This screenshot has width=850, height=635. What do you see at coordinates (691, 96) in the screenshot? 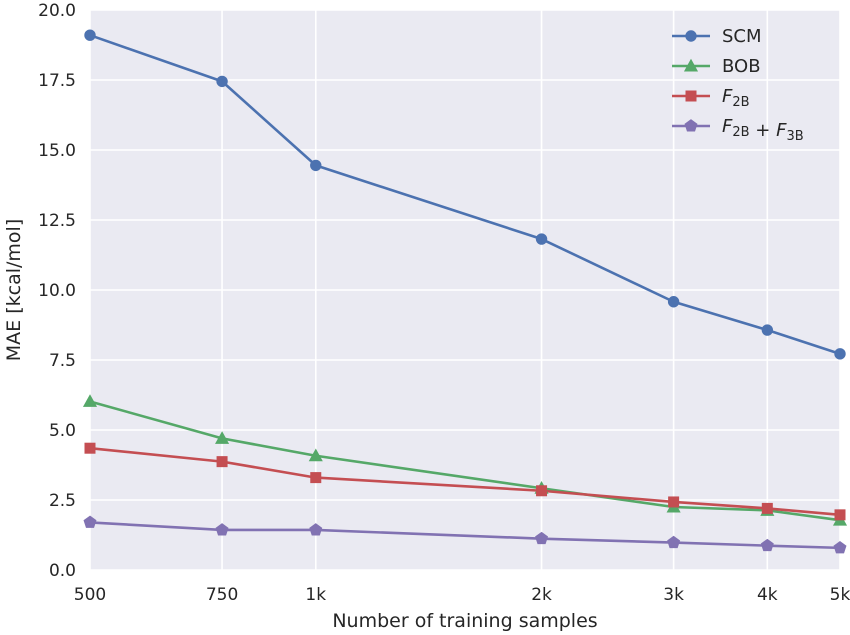
I see `legend-marker-f2b` at bounding box center [691, 96].